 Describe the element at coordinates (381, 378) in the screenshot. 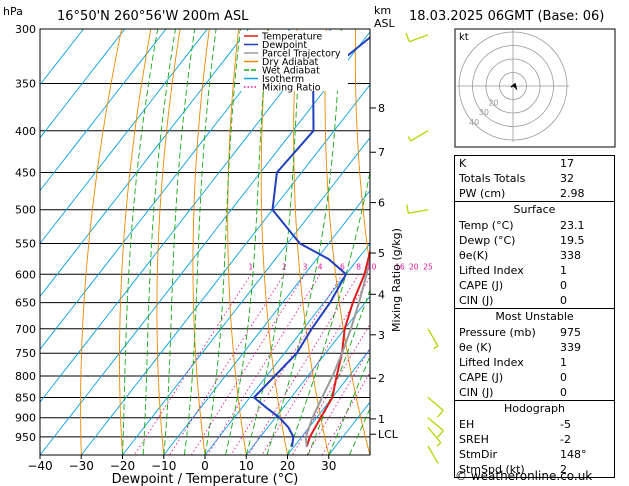

I see `km-tick-label: 2` at that location.